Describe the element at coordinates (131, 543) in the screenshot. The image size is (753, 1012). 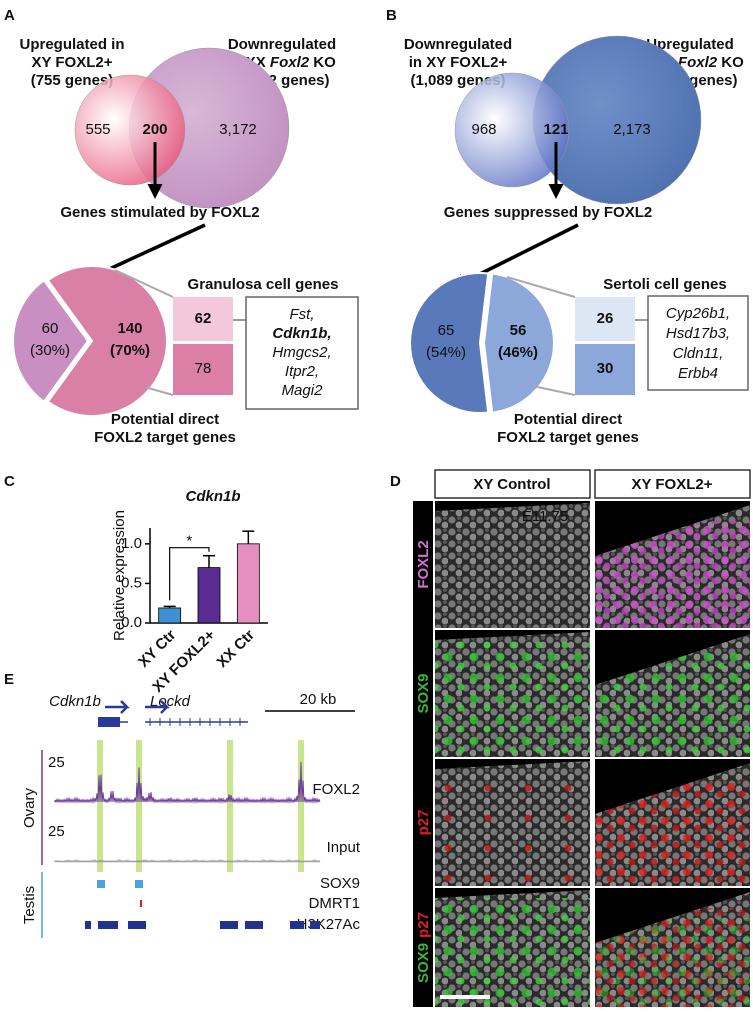
I see `y-tick-label: 1.0` at that location.